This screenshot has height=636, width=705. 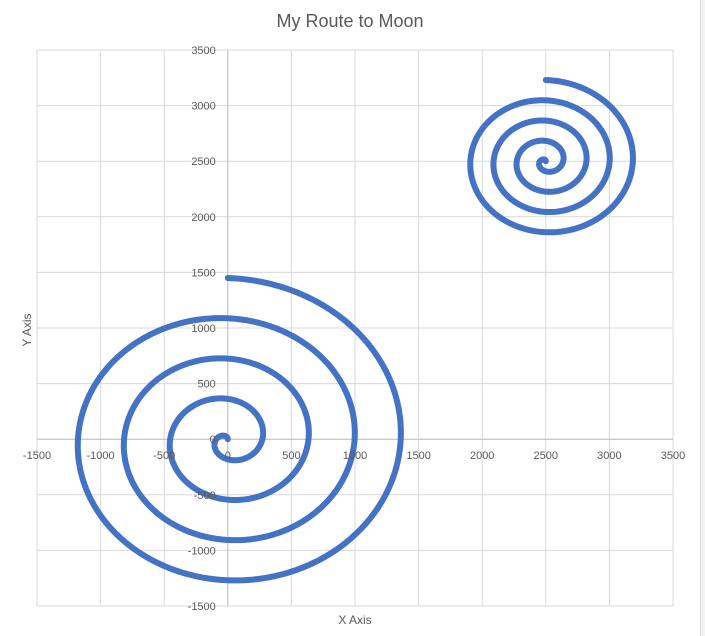 I want to click on x-tick-label: 3500, so click(x=673, y=456).